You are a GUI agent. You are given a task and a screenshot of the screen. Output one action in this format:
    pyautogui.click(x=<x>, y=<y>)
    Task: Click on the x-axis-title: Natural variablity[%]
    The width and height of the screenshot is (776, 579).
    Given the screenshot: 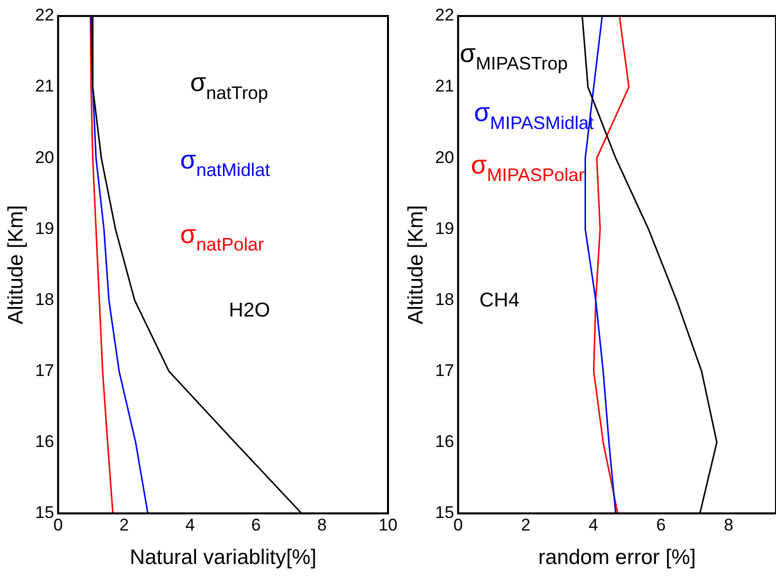 What is the action you would take?
    pyautogui.click(x=223, y=558)
    